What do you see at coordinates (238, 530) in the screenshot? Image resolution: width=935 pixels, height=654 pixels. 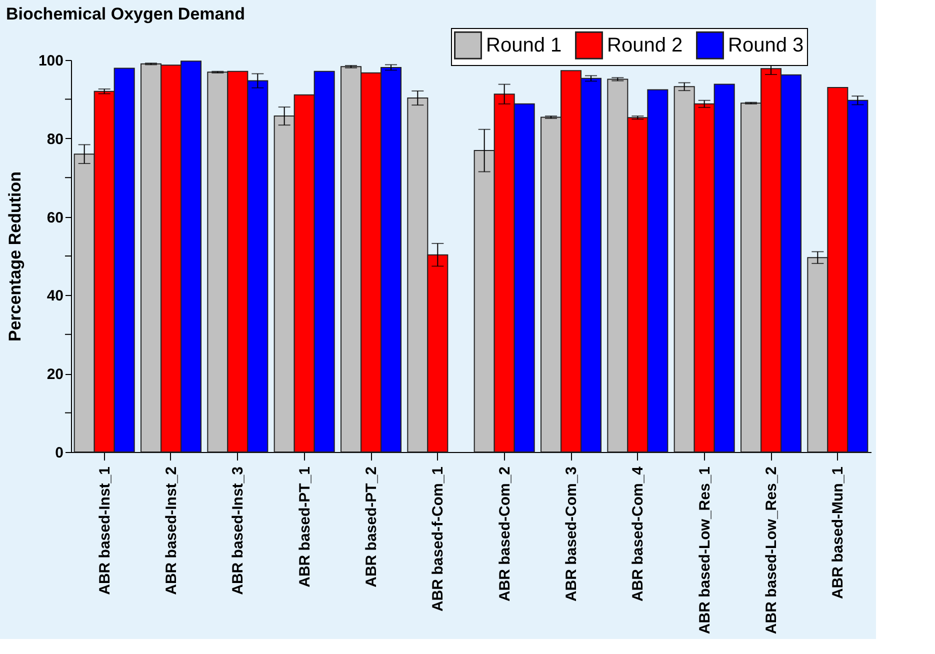 I see `x-tick-label: ABR based-Inst_3` at bounding box center [238, 530].